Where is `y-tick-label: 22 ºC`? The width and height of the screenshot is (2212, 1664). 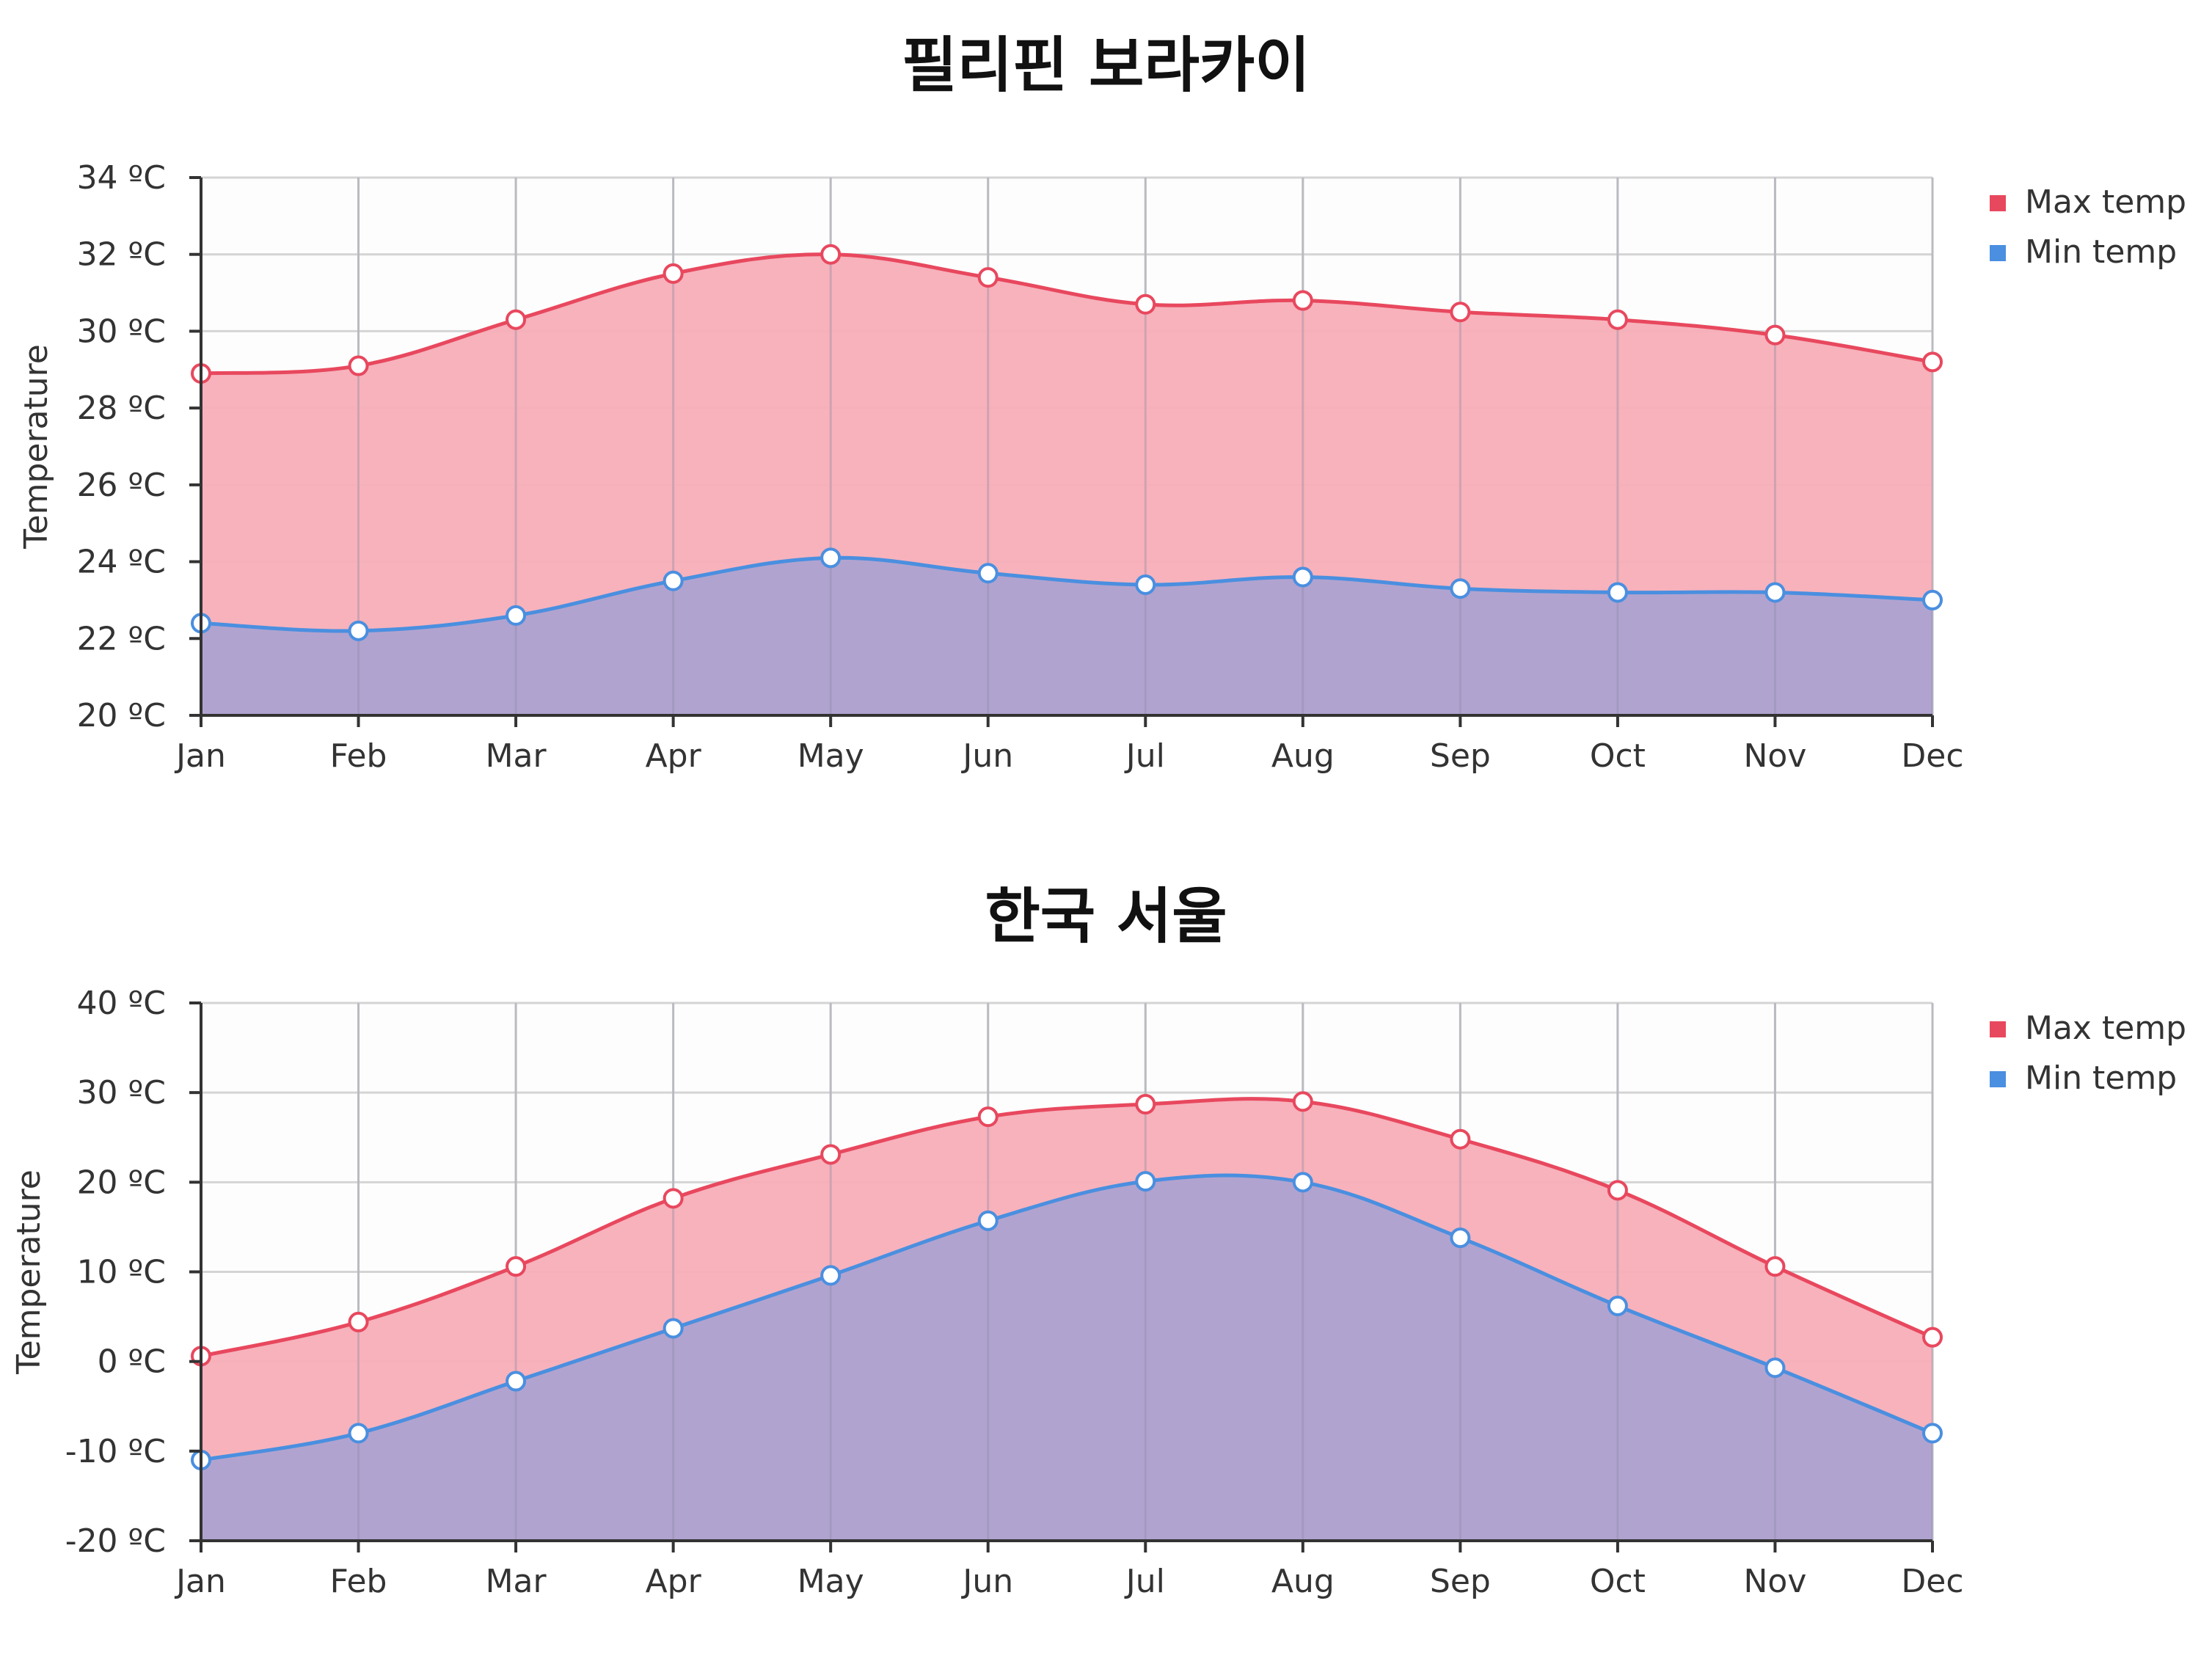
y-tick-label: 22 ºC is located at coordinates (121, 638).